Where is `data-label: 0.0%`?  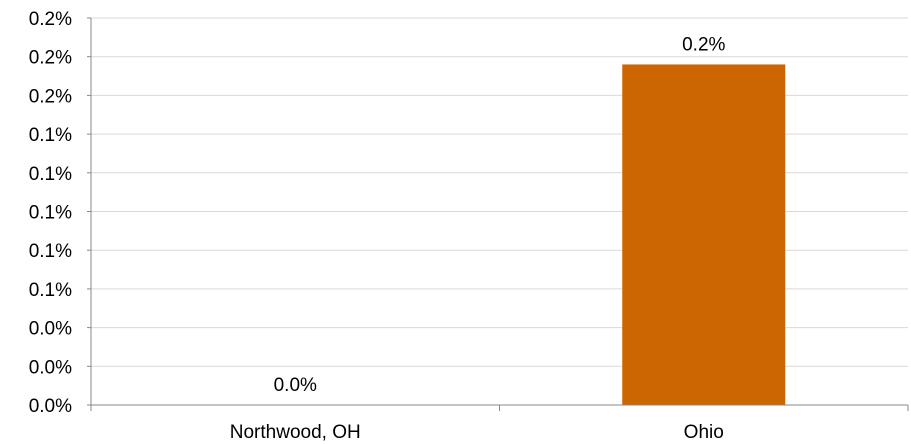
data-label: 0.0% is located at coordinates (295, 385).